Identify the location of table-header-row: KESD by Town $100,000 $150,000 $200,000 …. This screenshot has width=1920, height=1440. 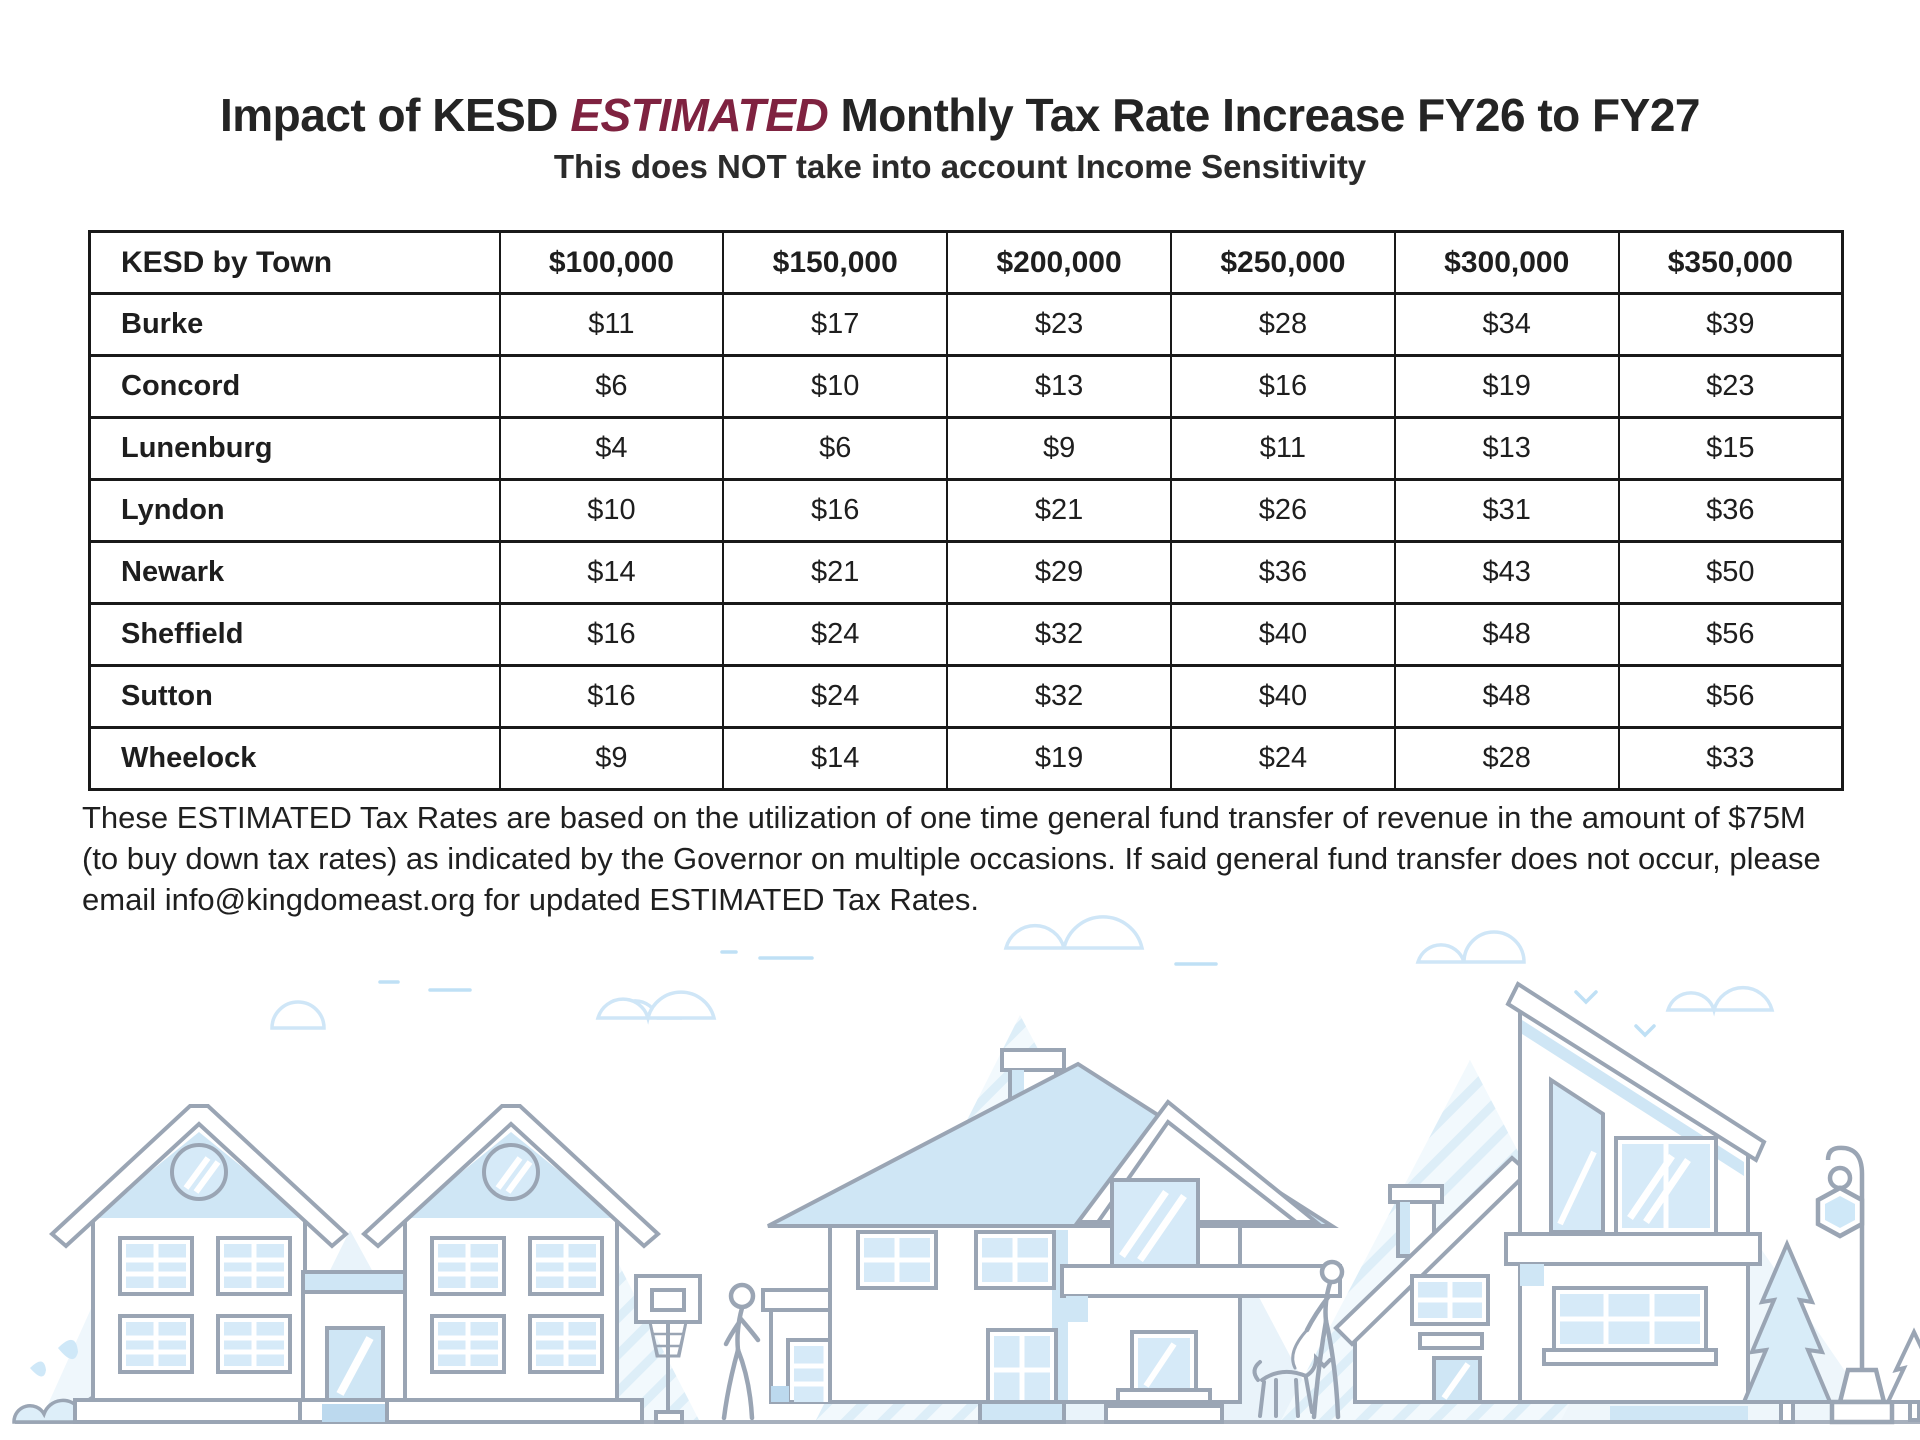
(966, 262).